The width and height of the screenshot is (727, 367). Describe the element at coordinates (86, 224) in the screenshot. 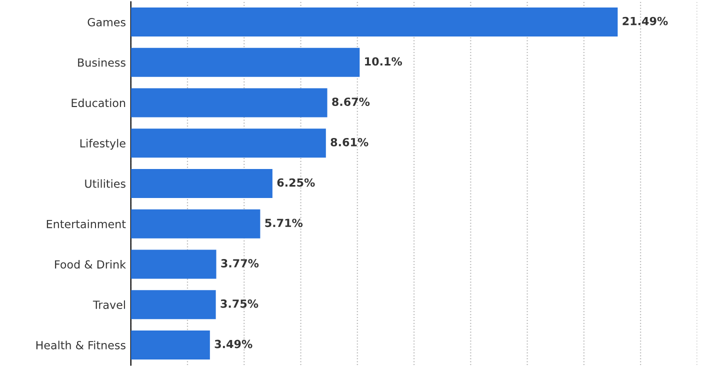

I see `y-tick-label: Entertainment` at that location.